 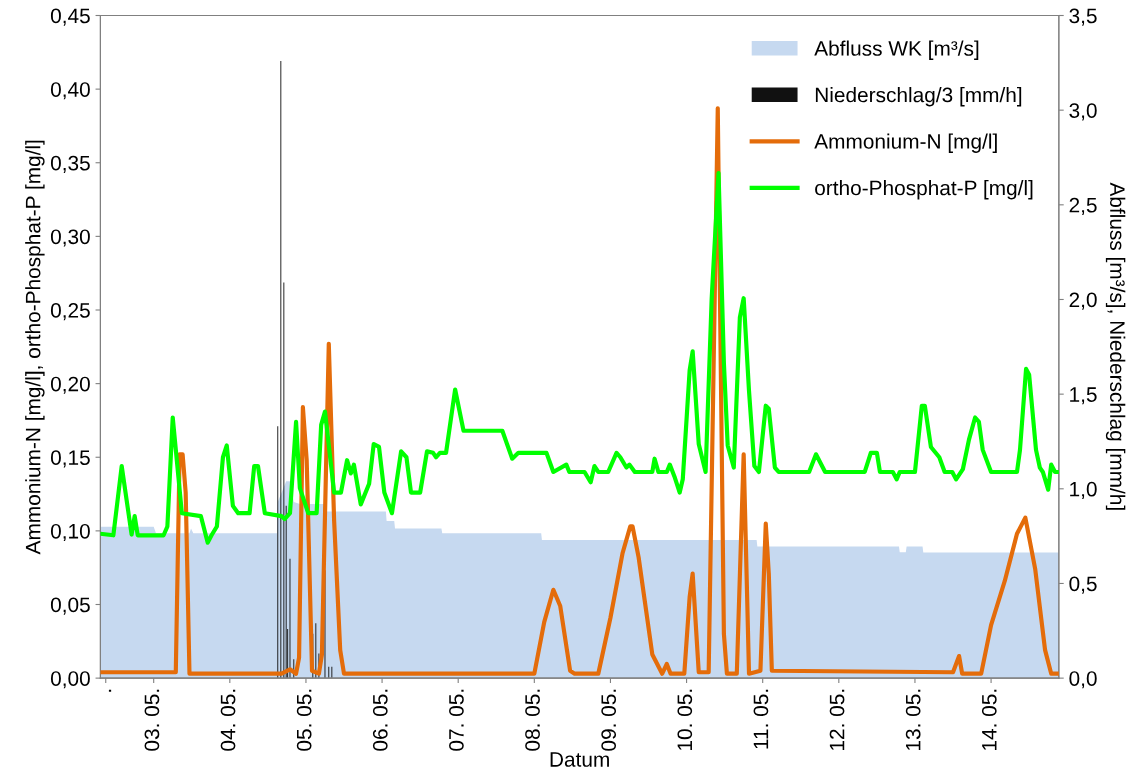 What do you see at coordinates (1083, 301) in the screenshot?
I see `y2-tick-label: 2,0` at bounding box center [1083, 301].